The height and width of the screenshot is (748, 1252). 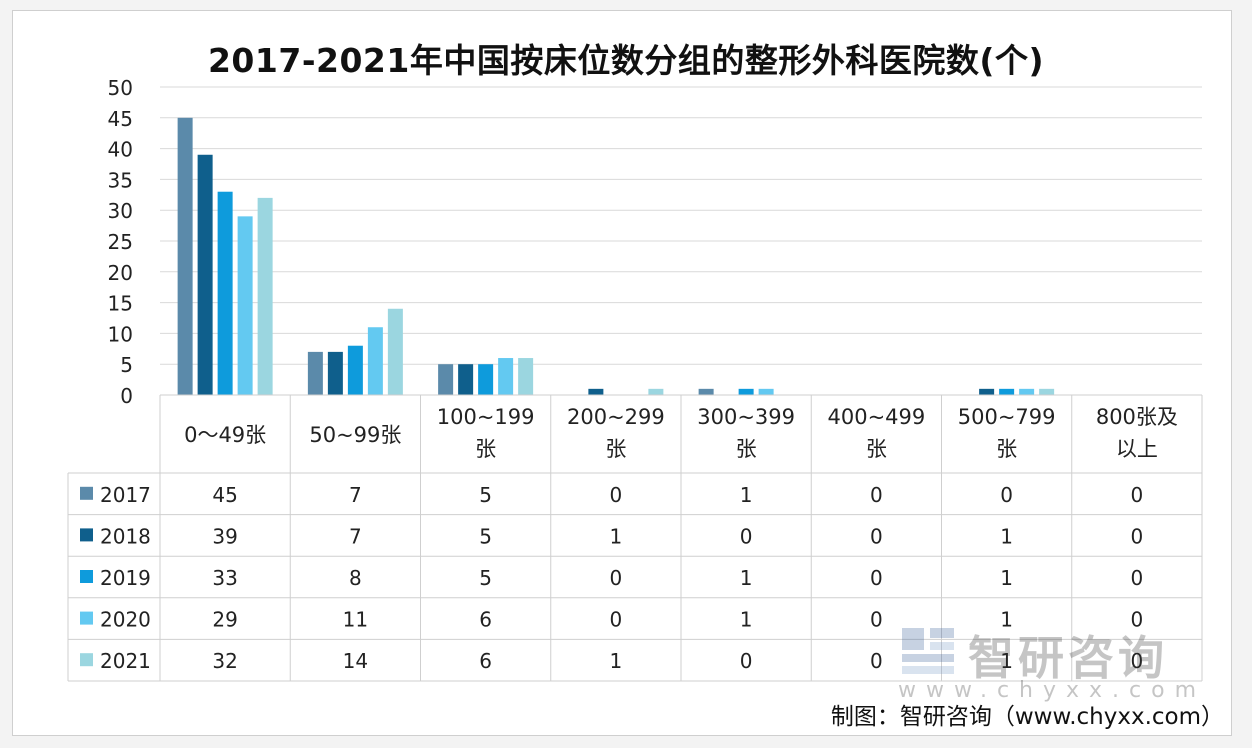 I want to click on y-tick-label: 45, so click(x=120, y=119).